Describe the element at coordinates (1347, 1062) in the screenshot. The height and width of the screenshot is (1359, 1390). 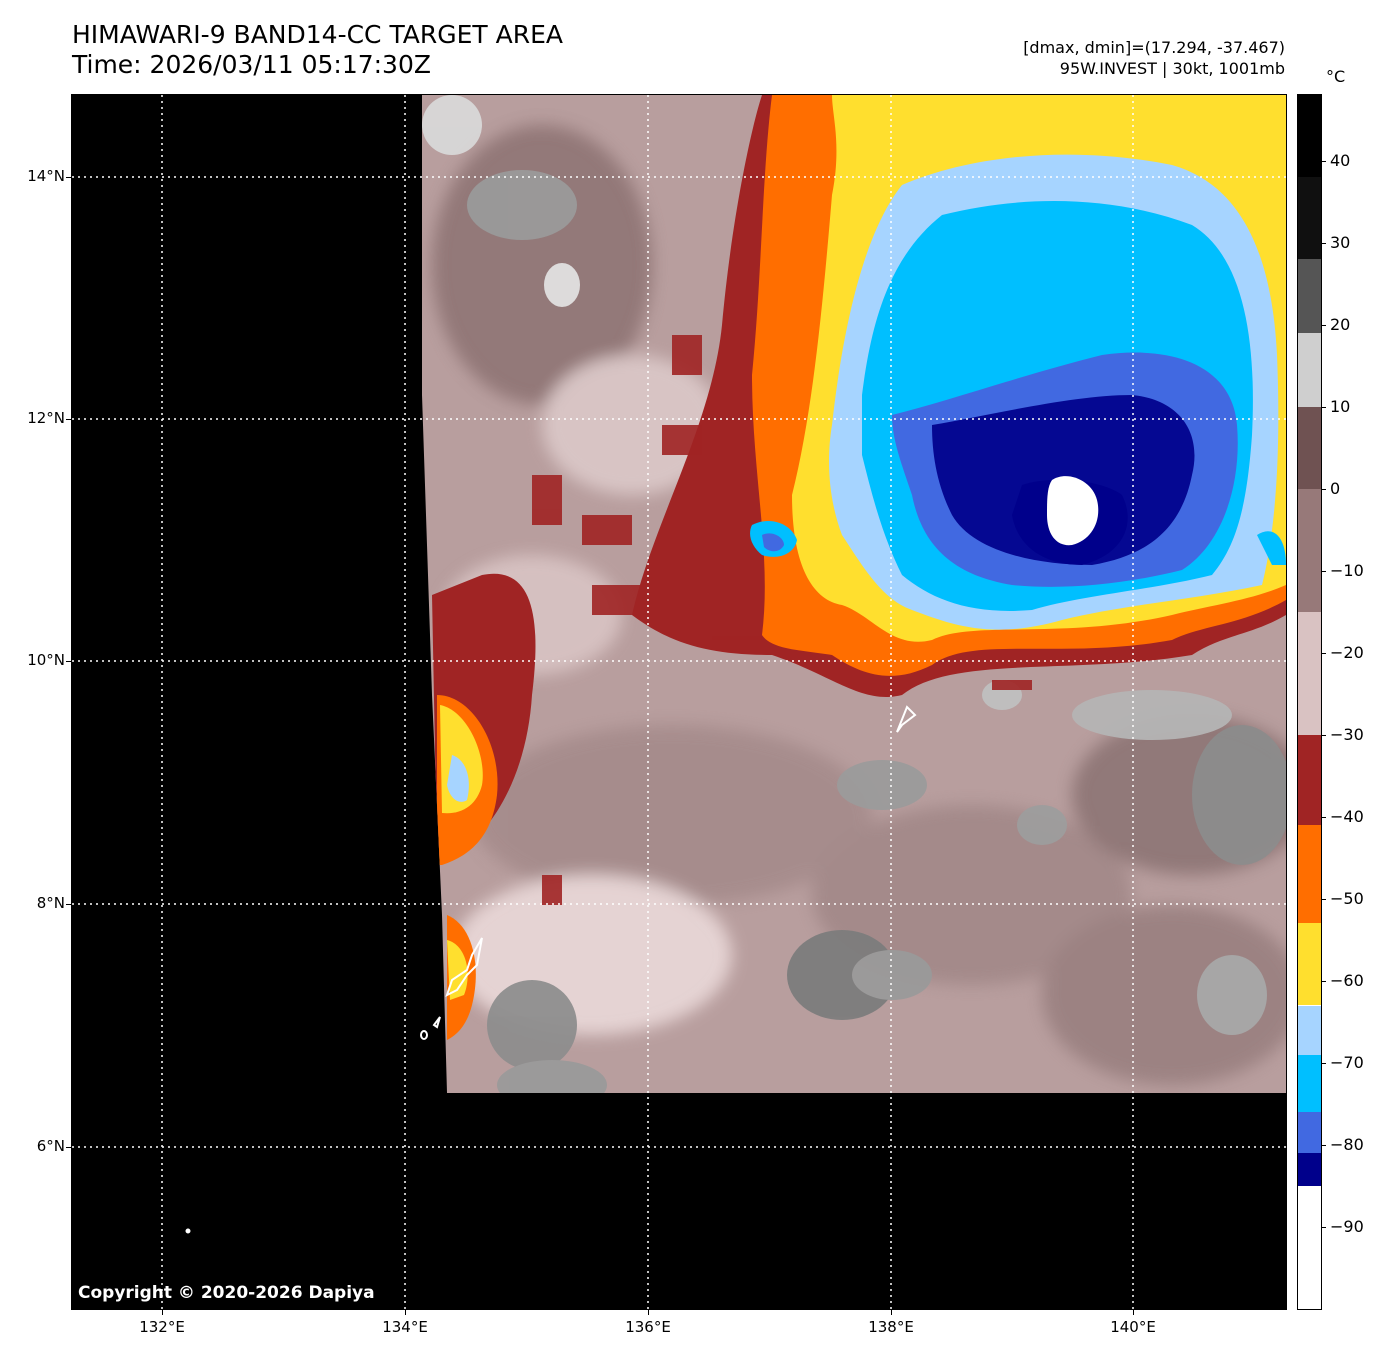
I see `colorbar-tick-label: −70` at that location.